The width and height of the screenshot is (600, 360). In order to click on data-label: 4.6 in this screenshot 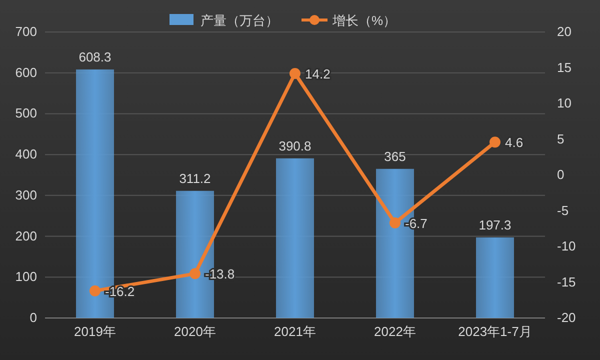, I will do `click(514, 142)`.